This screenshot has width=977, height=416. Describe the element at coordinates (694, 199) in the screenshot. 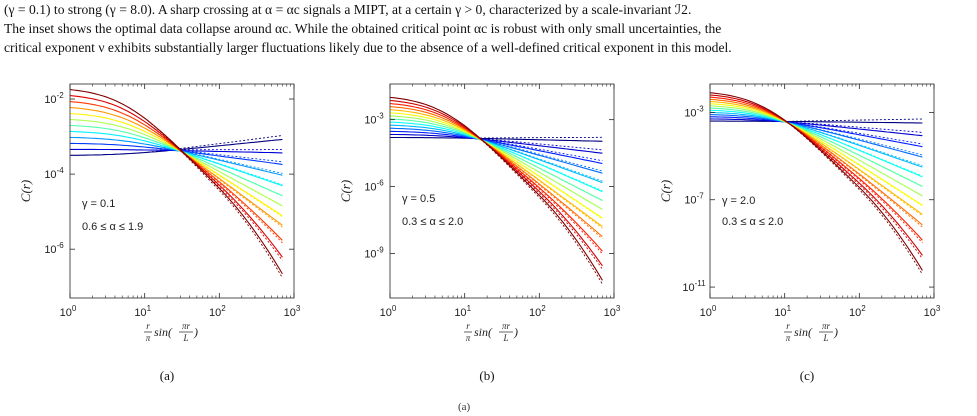

I see `y-tick-label: 10⁻⁷` at that location.